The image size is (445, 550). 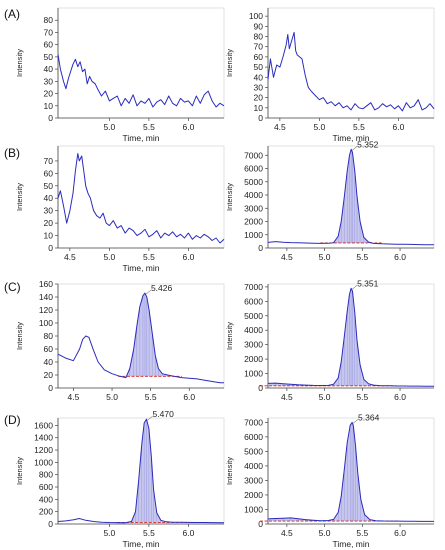 I want to click on y-tick-label: 1200, so click(x=43, y=450).